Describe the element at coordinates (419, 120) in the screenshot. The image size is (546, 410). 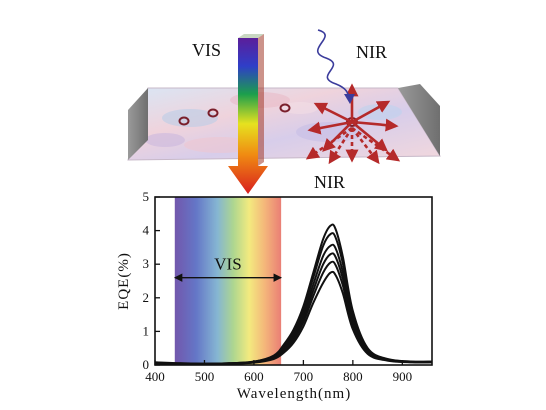
I see `slab-right-edge` at that location.